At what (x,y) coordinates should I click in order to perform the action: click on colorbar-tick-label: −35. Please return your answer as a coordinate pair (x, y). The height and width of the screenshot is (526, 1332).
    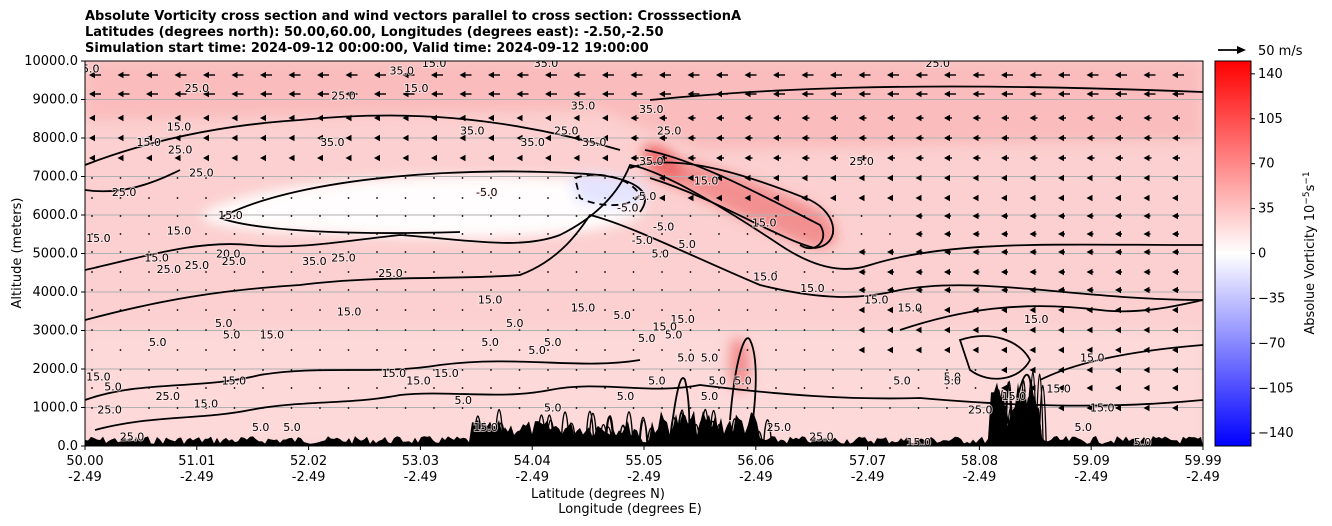
    Looking at the image, I should click on (1271, 298).